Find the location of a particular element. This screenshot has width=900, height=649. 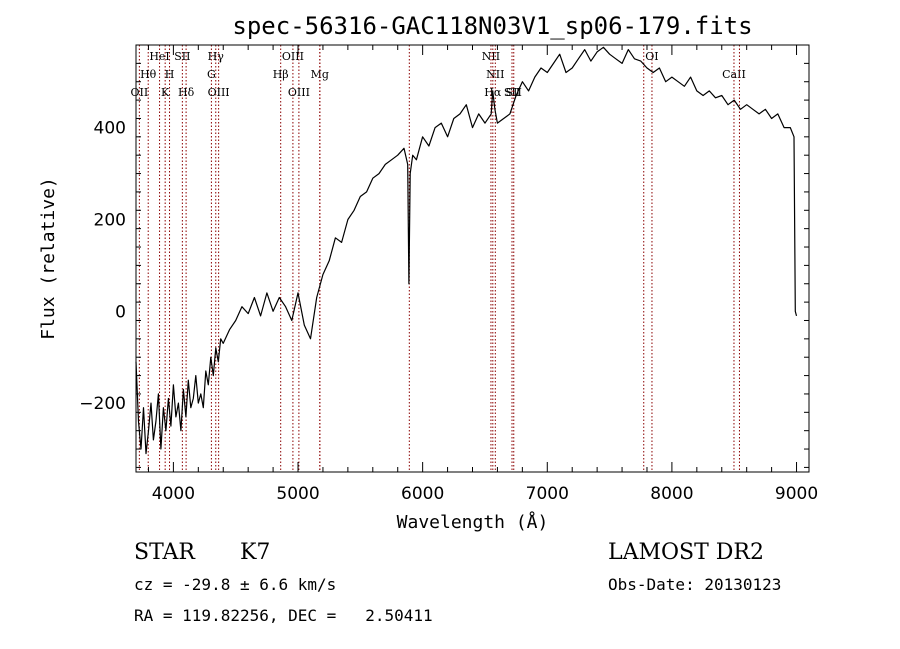

spectral-line-label: OII is located at coordinates (140, 92).